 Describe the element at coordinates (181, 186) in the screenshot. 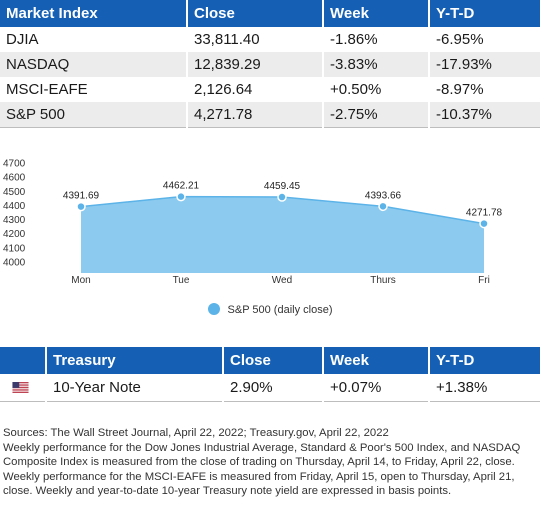

I see `data-label: 4462.21` at that location.